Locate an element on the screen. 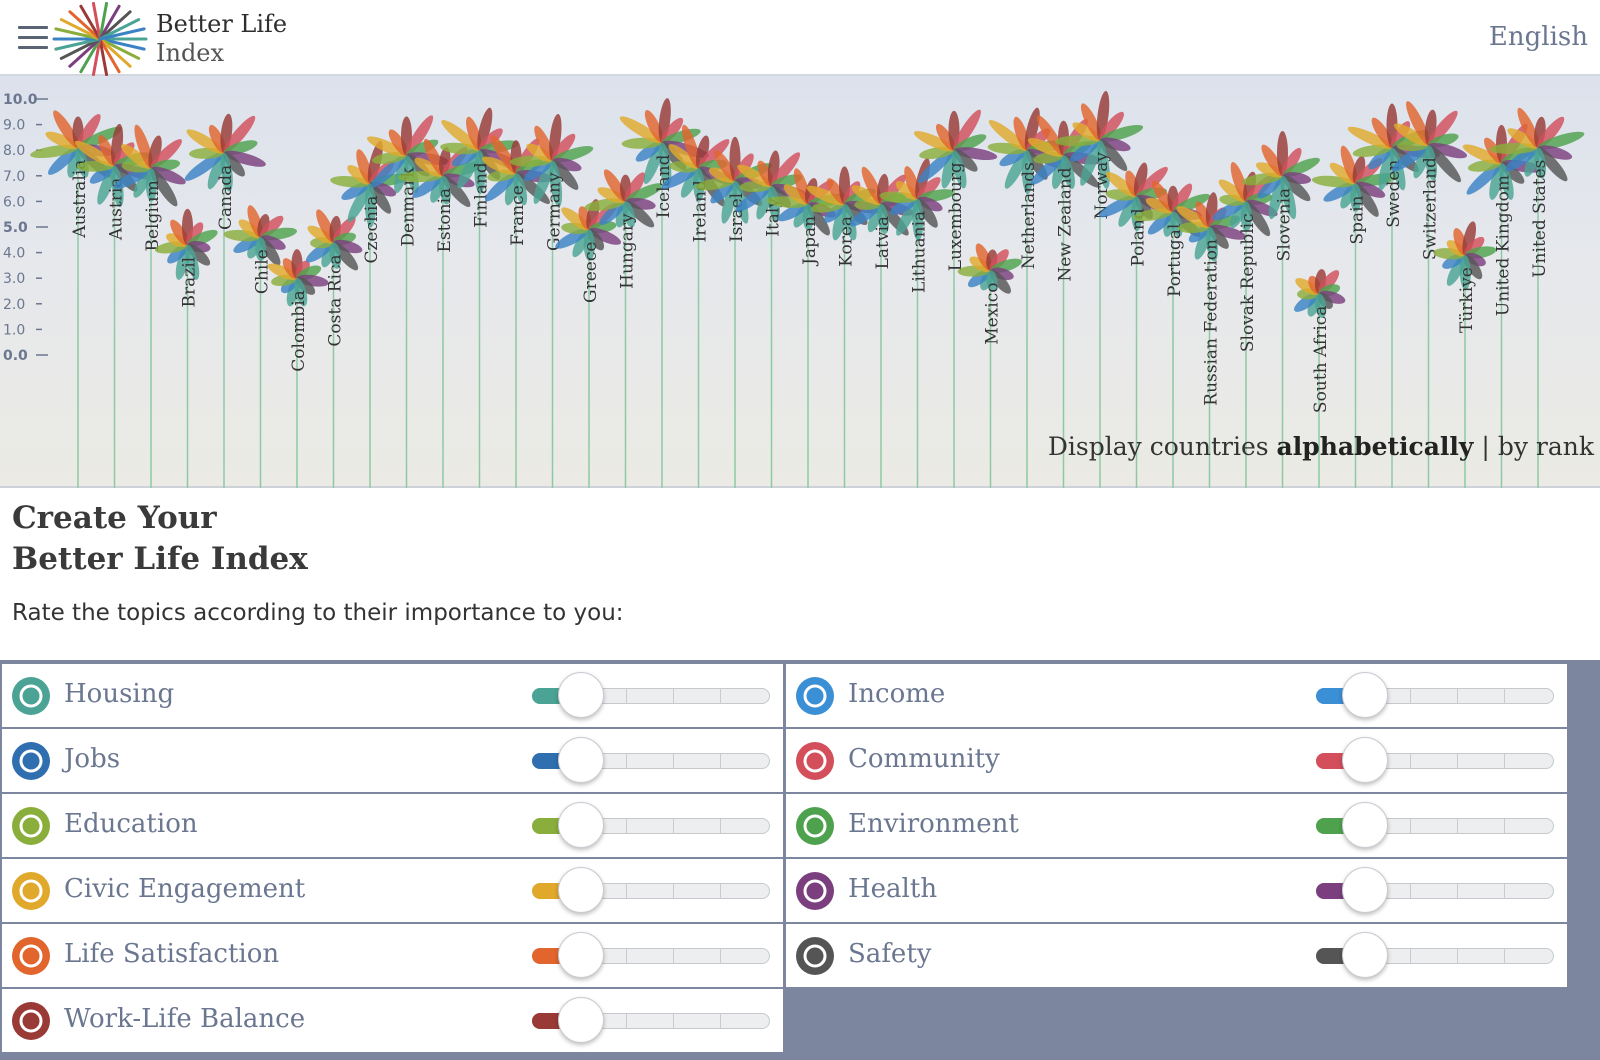 This screenshot has width=1600, height=1060. country-flower: Switzerland is located at coordinates (1429, 293).